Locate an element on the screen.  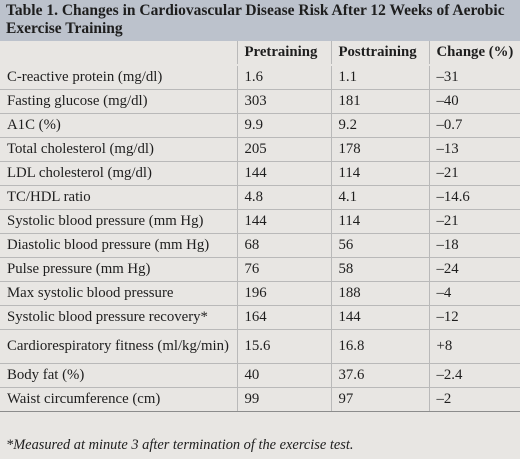
posttraining-value: 9.2 is located at coordinates (380, 124).